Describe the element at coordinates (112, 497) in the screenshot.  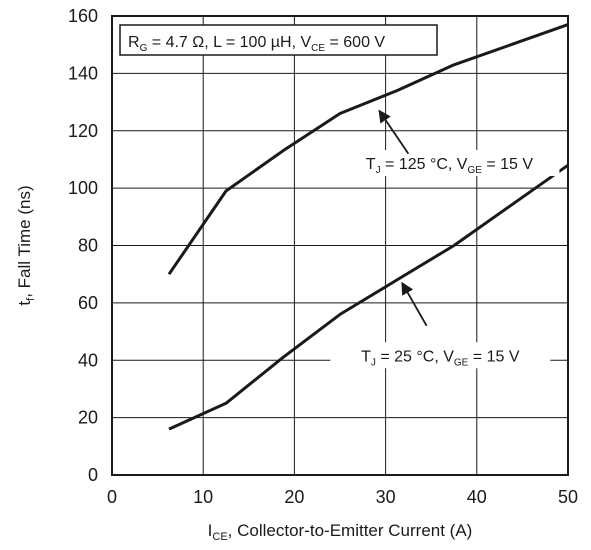
I see `x-tick-label: 0` at that location.